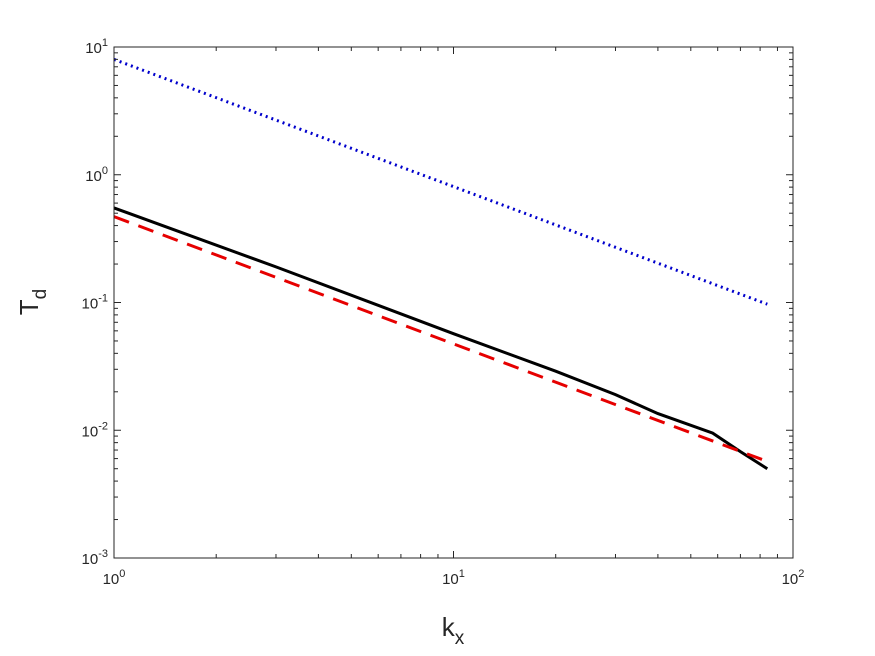 The width and height of the screenshot is (875, 656). What do you see at coordinates (96, 175) in the screenshot?
I see `y-tick-label: 10⁰` at bounding box center [96, 175].